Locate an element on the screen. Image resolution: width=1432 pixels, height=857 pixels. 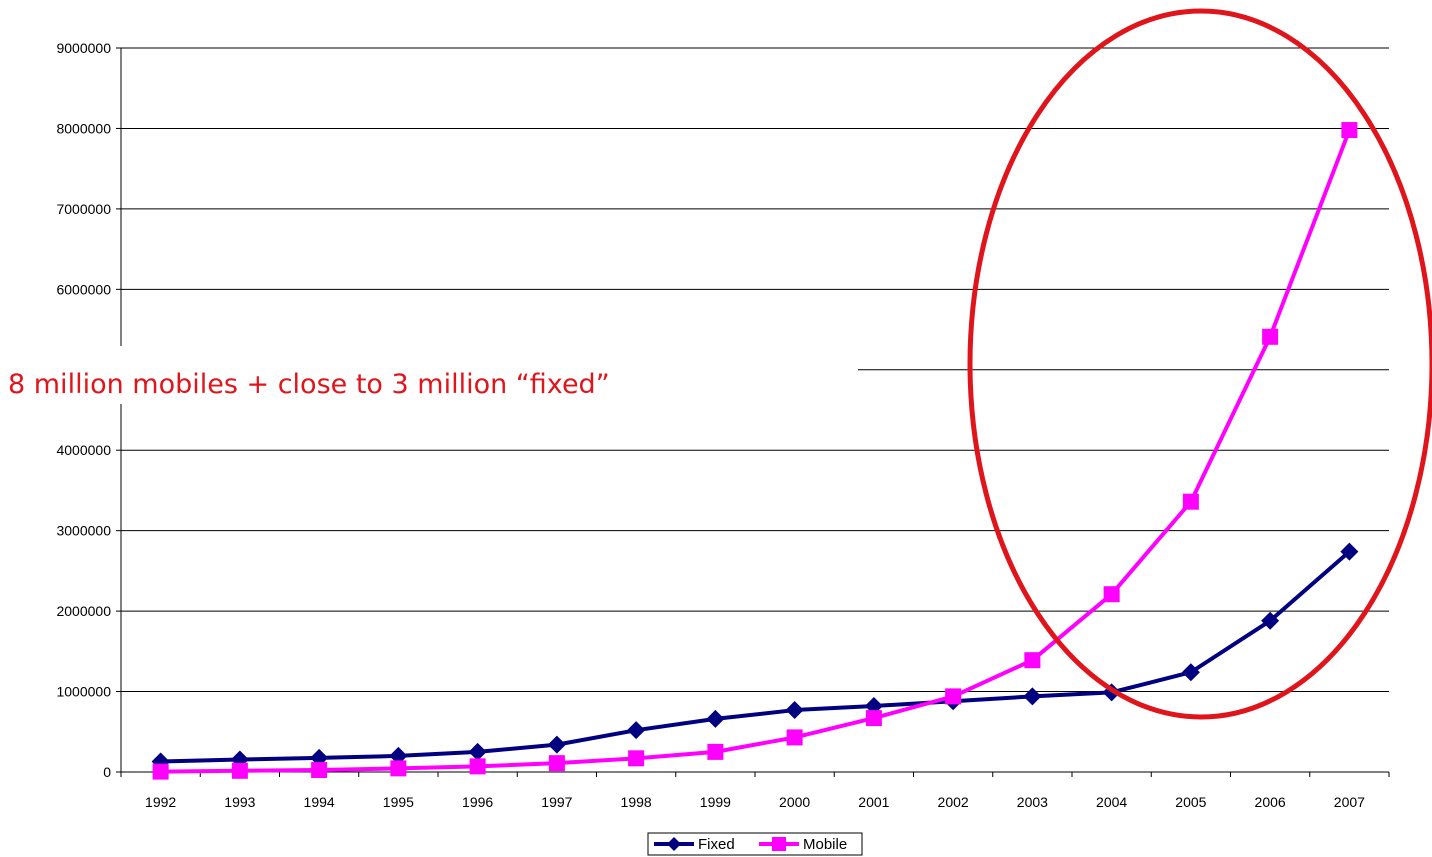
y-tick-label: 6000000 is located at coordinates (83, 289).